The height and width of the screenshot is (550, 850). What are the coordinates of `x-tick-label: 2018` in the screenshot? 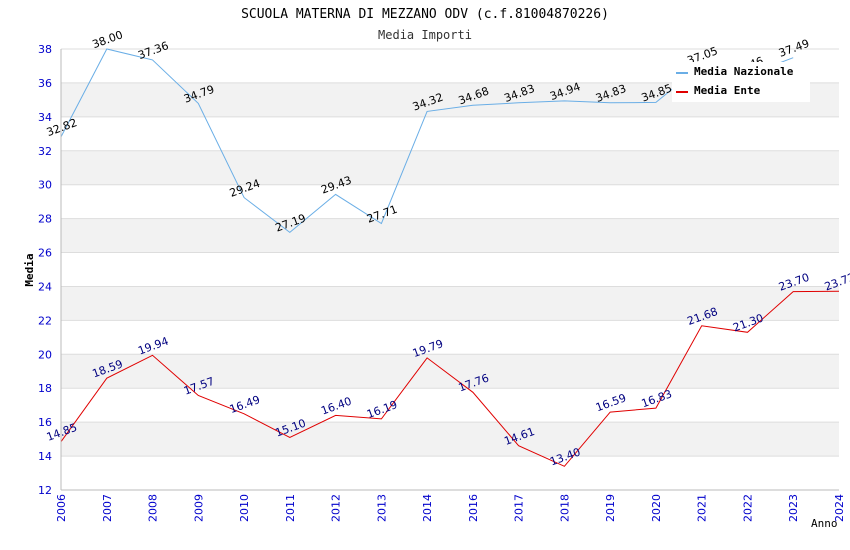 It's located at (564, 508).